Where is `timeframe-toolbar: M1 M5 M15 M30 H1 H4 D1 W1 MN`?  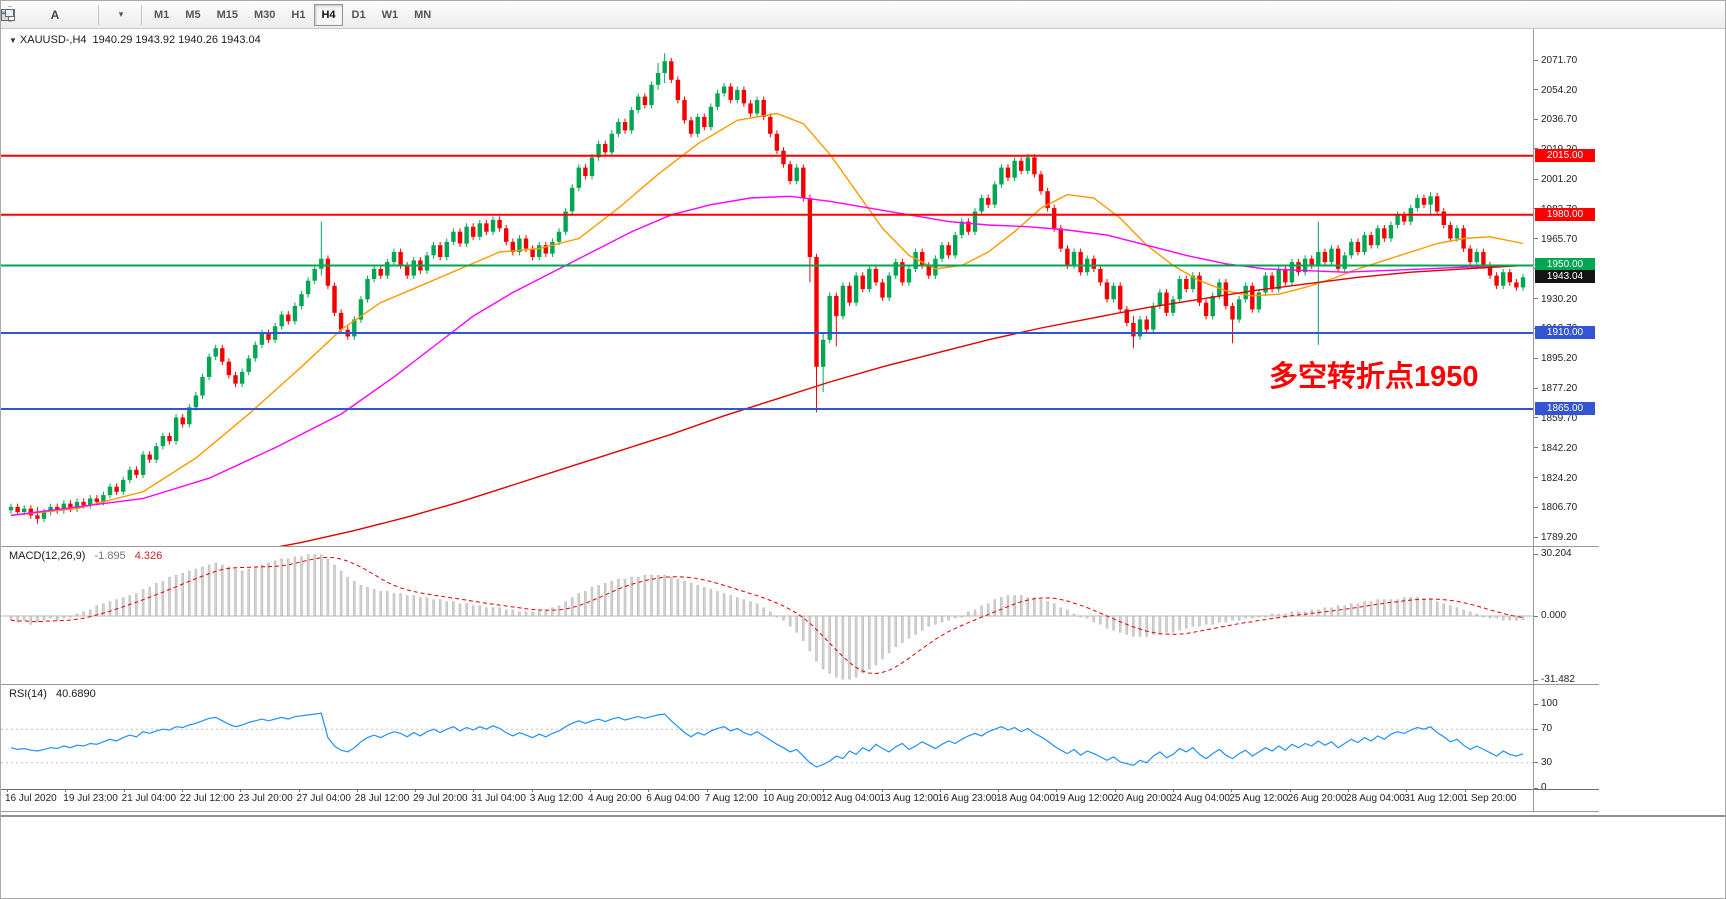
timeframe-toolbar: M1 M5 M15 M30 H1 H4 D1 W1 MN is located at coordinates (292, 14).